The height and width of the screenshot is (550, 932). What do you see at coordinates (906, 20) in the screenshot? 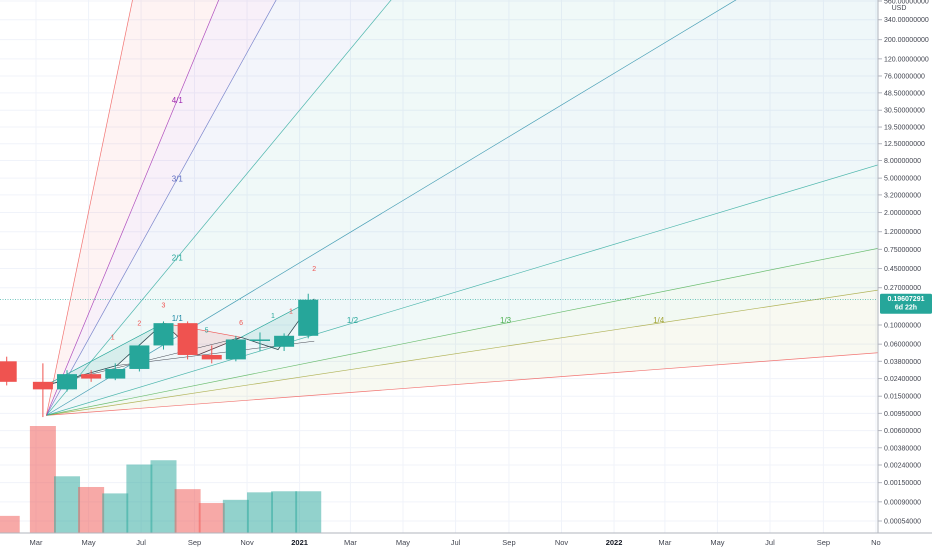
I see `price-tick-label: 340.00000000` at bounding box center [906, 20].